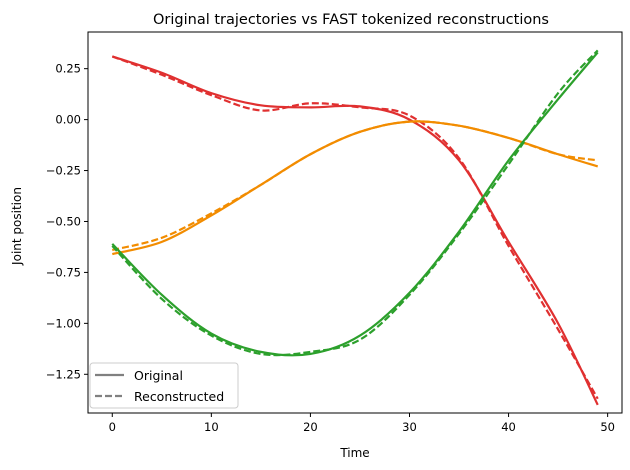 This screenshot has height=470, width=630. What do you see at coordinates (354, 453) in the screenshot?
I see `x-axis-label: Time` at bounding box center [354, 453].